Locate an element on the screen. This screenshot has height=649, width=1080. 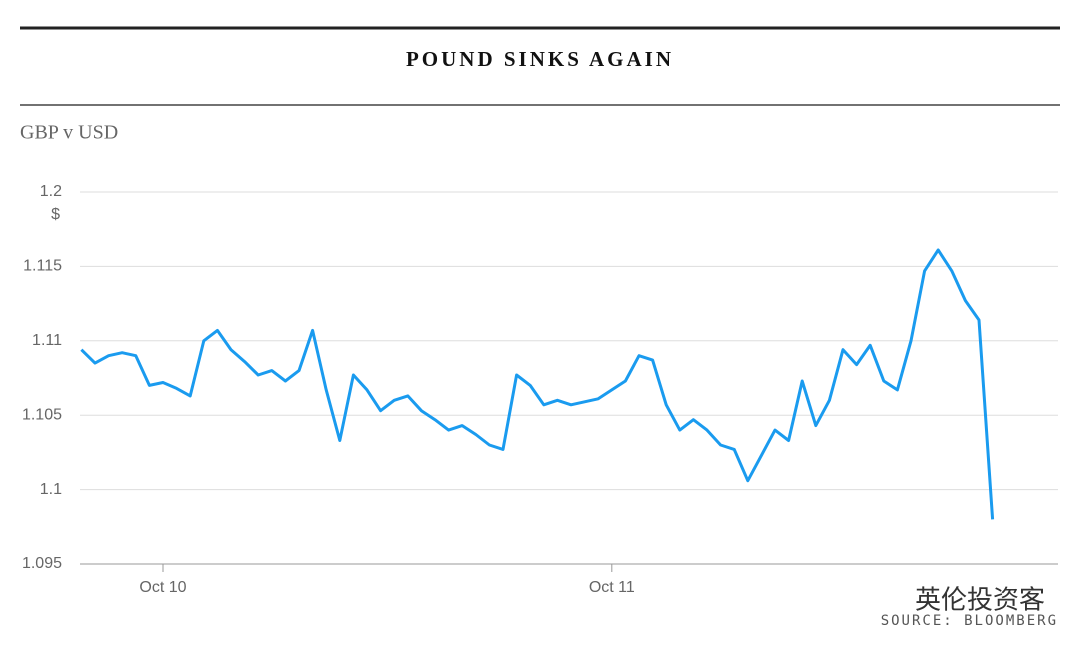
y-tick-label: 1.2 is located at coordinates (51, 191).